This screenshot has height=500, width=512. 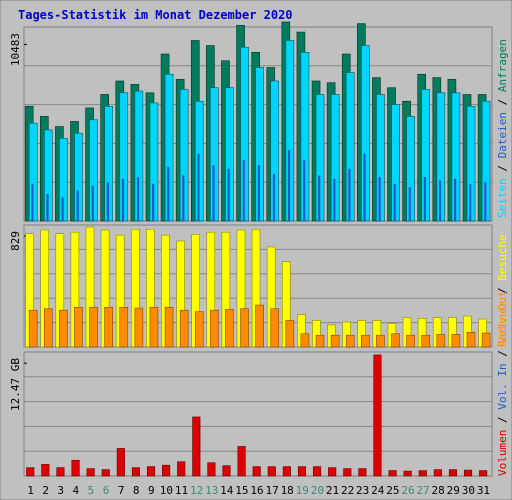 I want to click on x-tick-label: 6, so click(x=106, y=490).